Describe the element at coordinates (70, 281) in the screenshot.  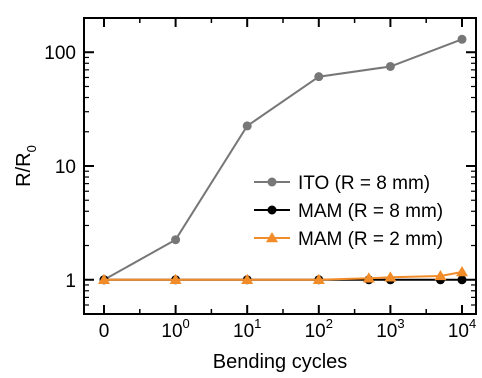
I see `y-tick-label: 1` at that location.